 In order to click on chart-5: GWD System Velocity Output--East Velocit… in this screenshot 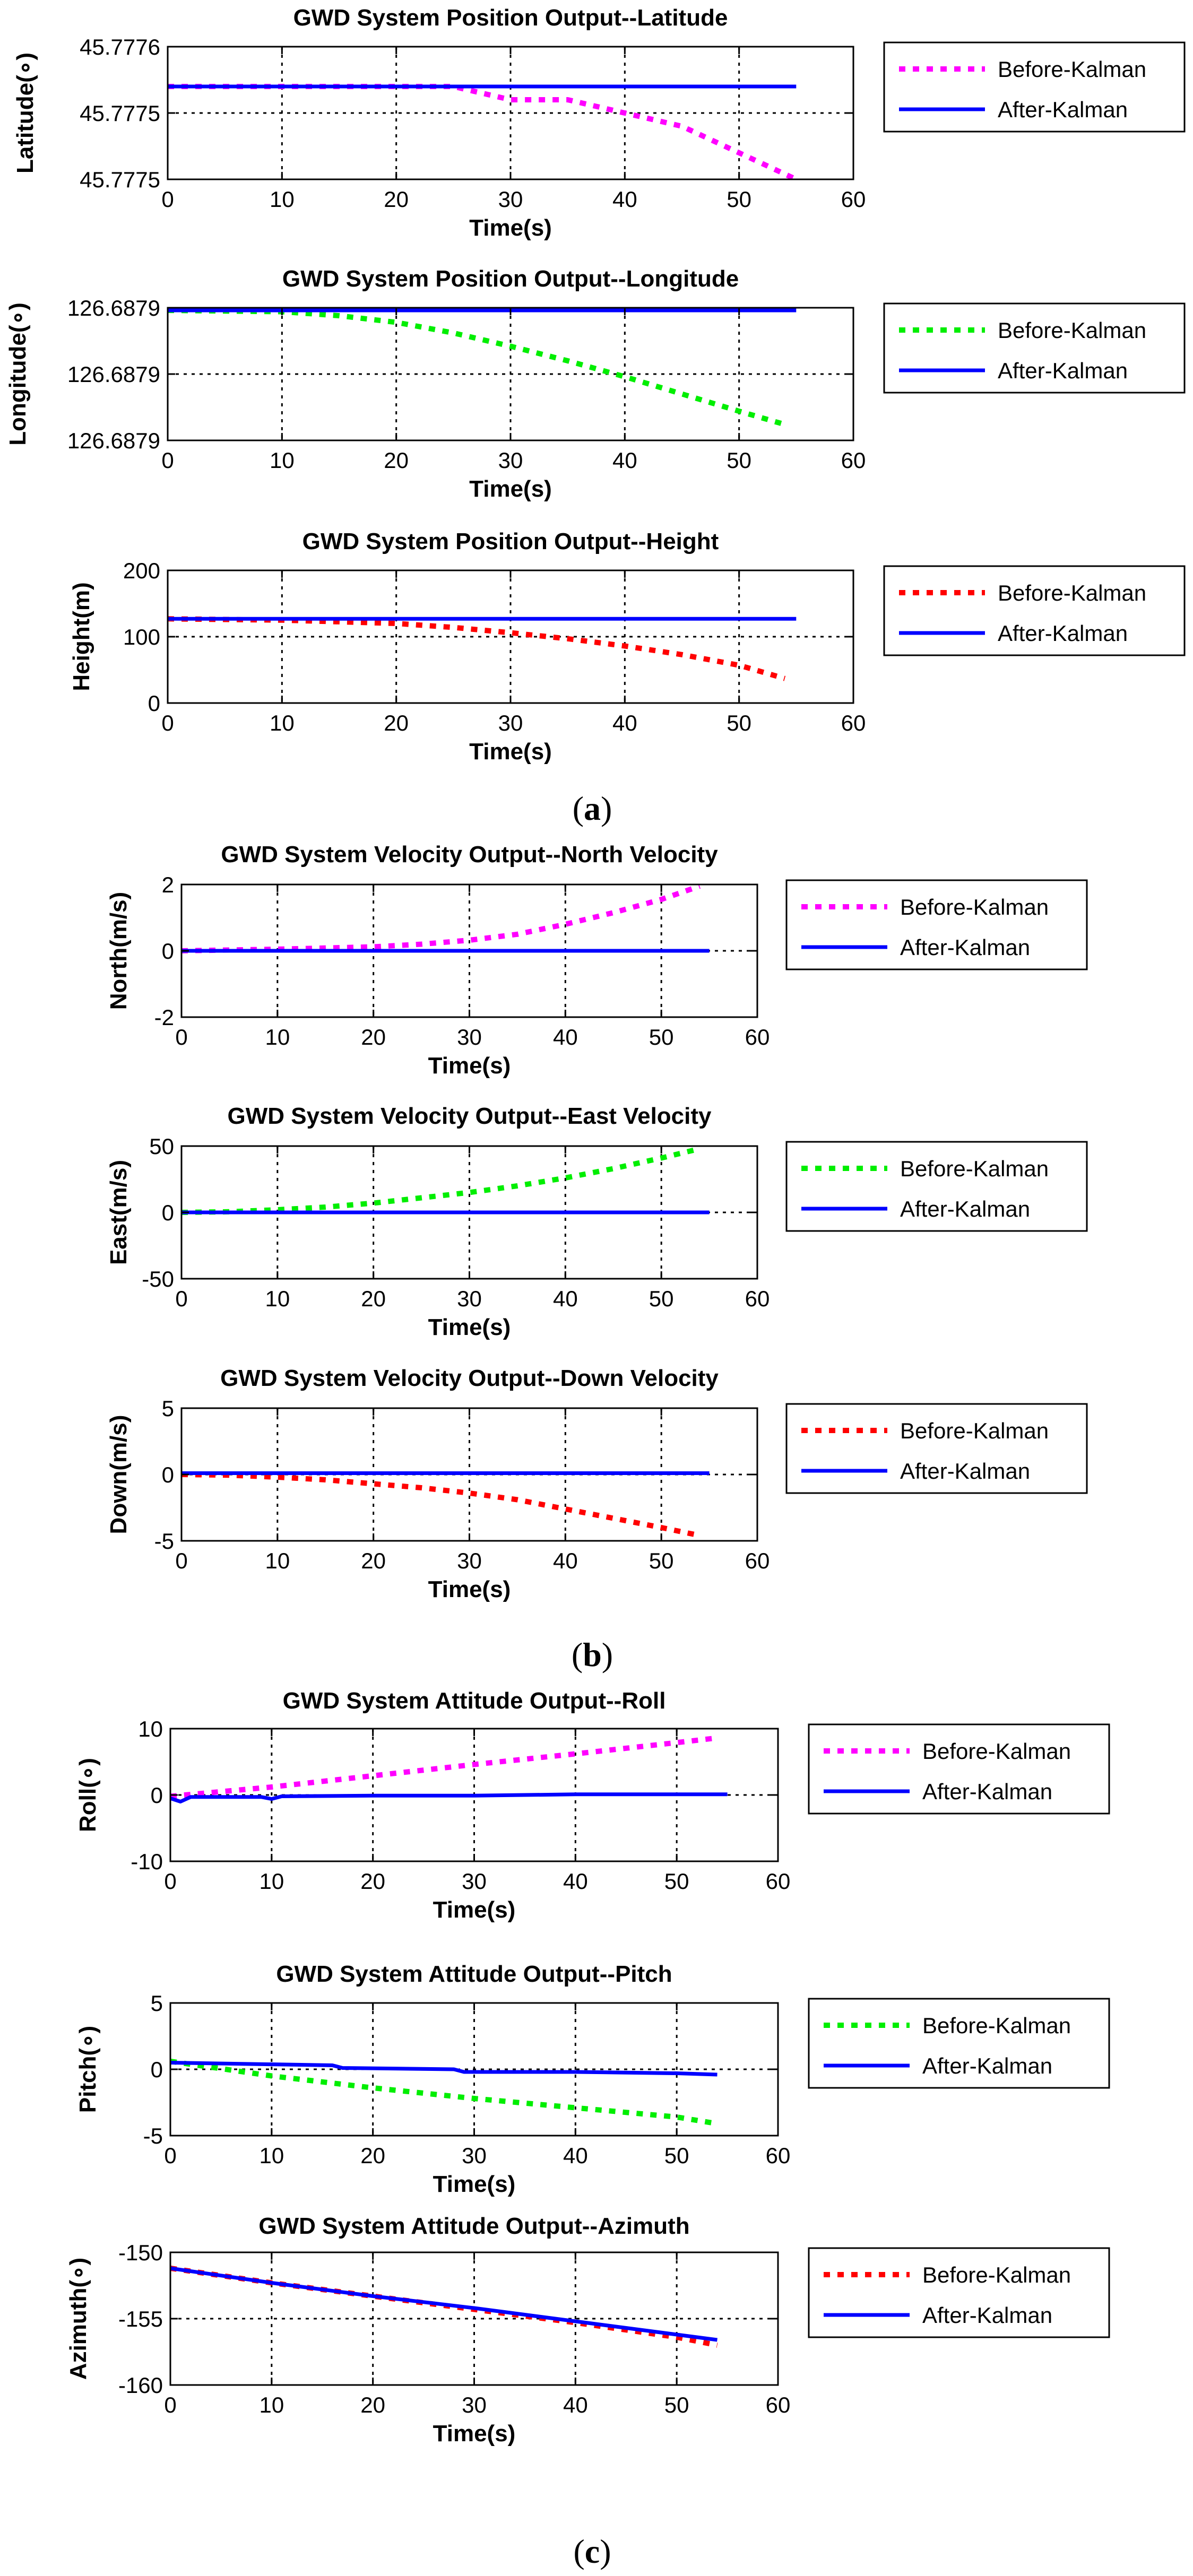, I will do `click(597, 1221)`.